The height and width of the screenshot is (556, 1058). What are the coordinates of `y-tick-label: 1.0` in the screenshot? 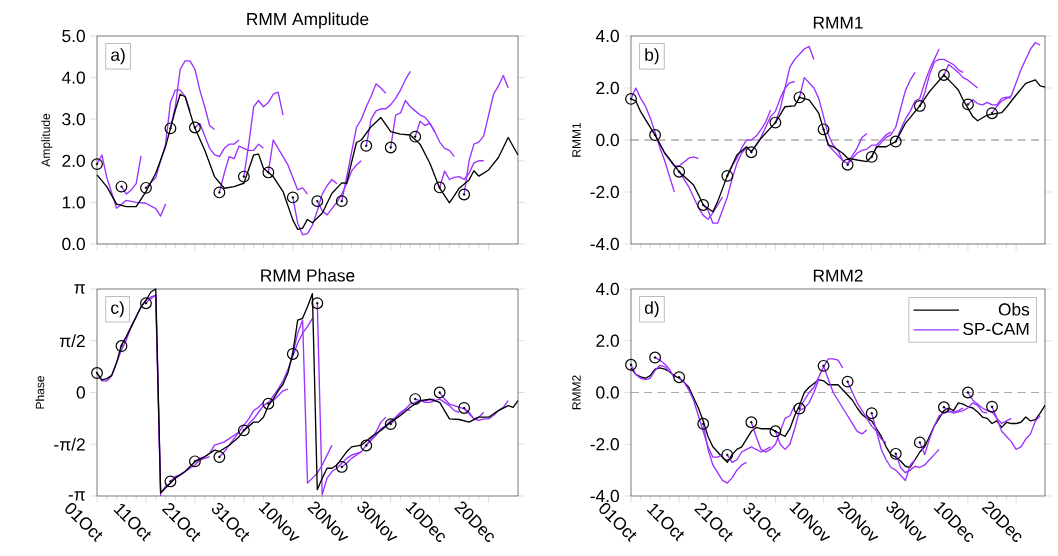 It's located at (73, 202).